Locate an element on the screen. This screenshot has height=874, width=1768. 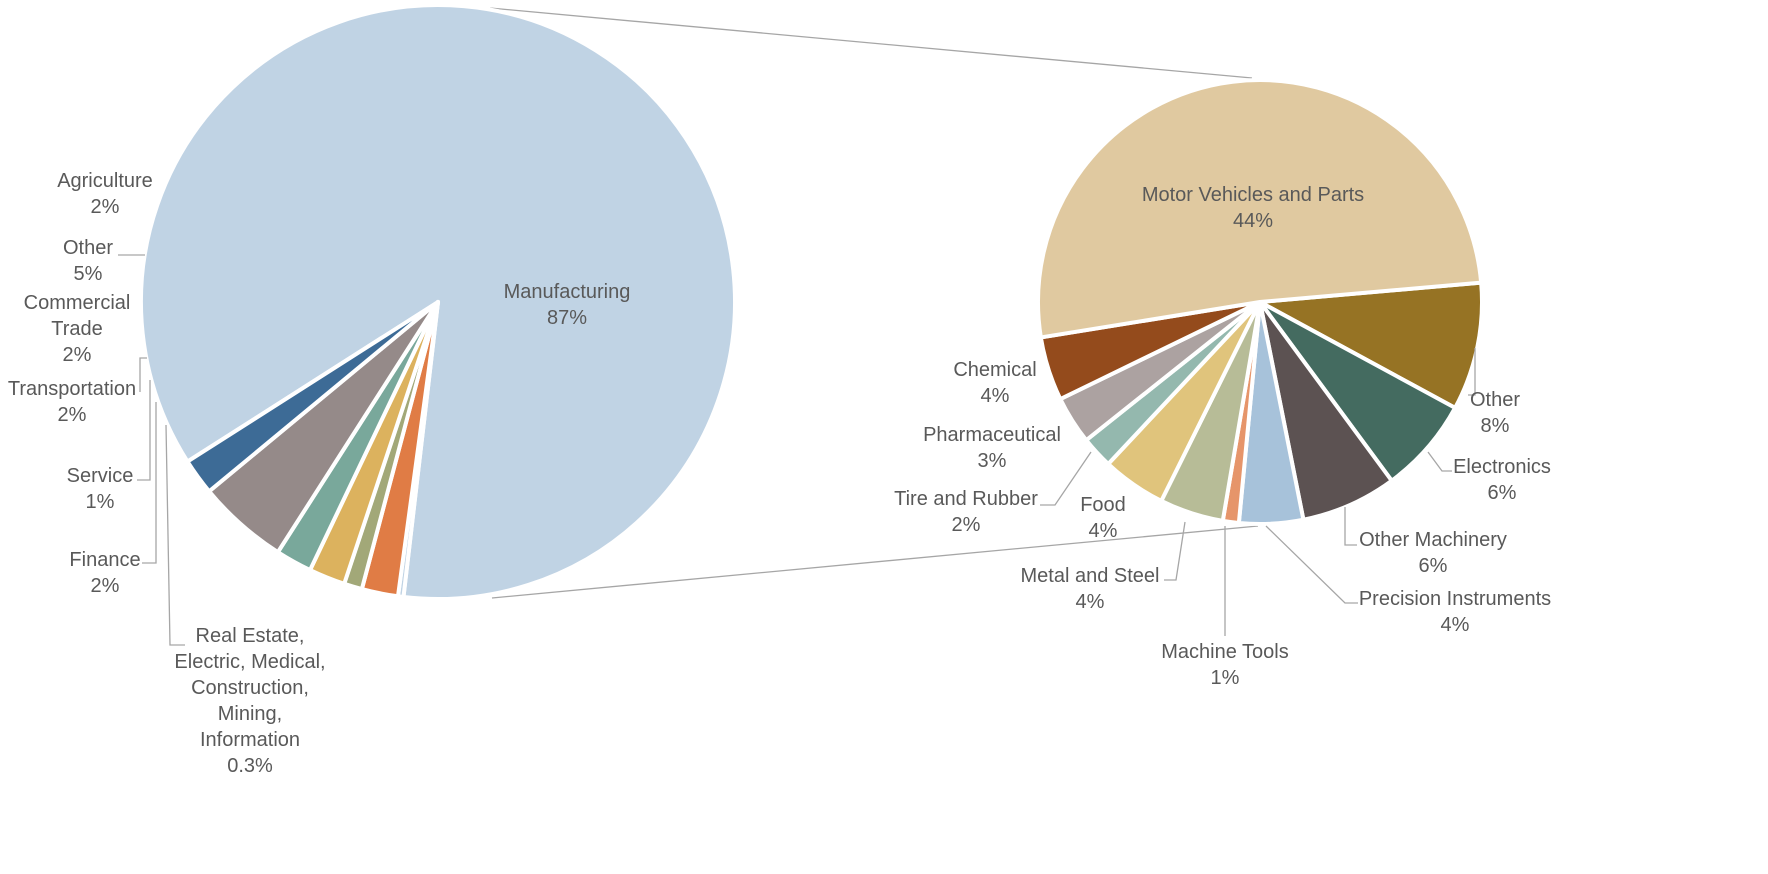
secondary-label-text-chemical: Chemical 4% is located at coordinates (994, 383).